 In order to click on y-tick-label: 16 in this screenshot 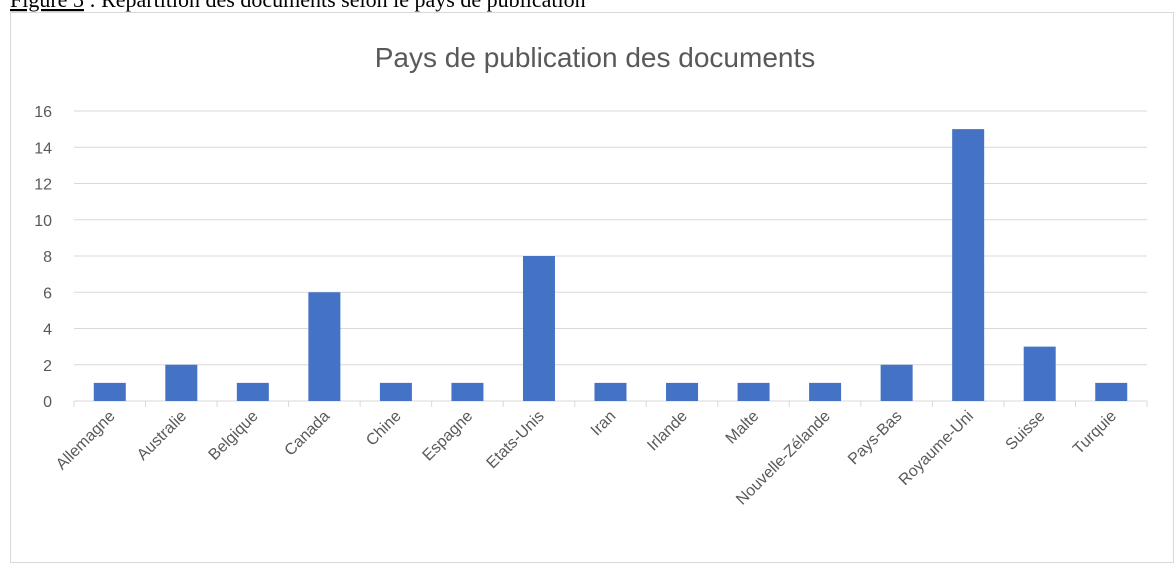, I will do `click(43, 112)`.